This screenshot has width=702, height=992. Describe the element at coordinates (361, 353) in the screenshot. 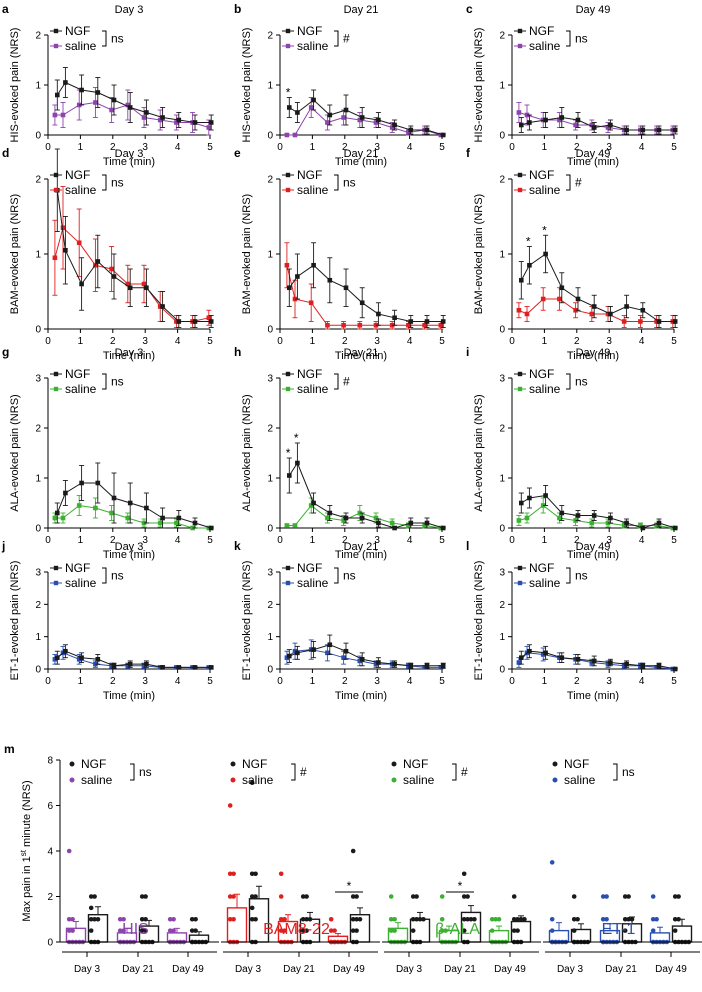

I see `chart-title: Day 21` at that location.